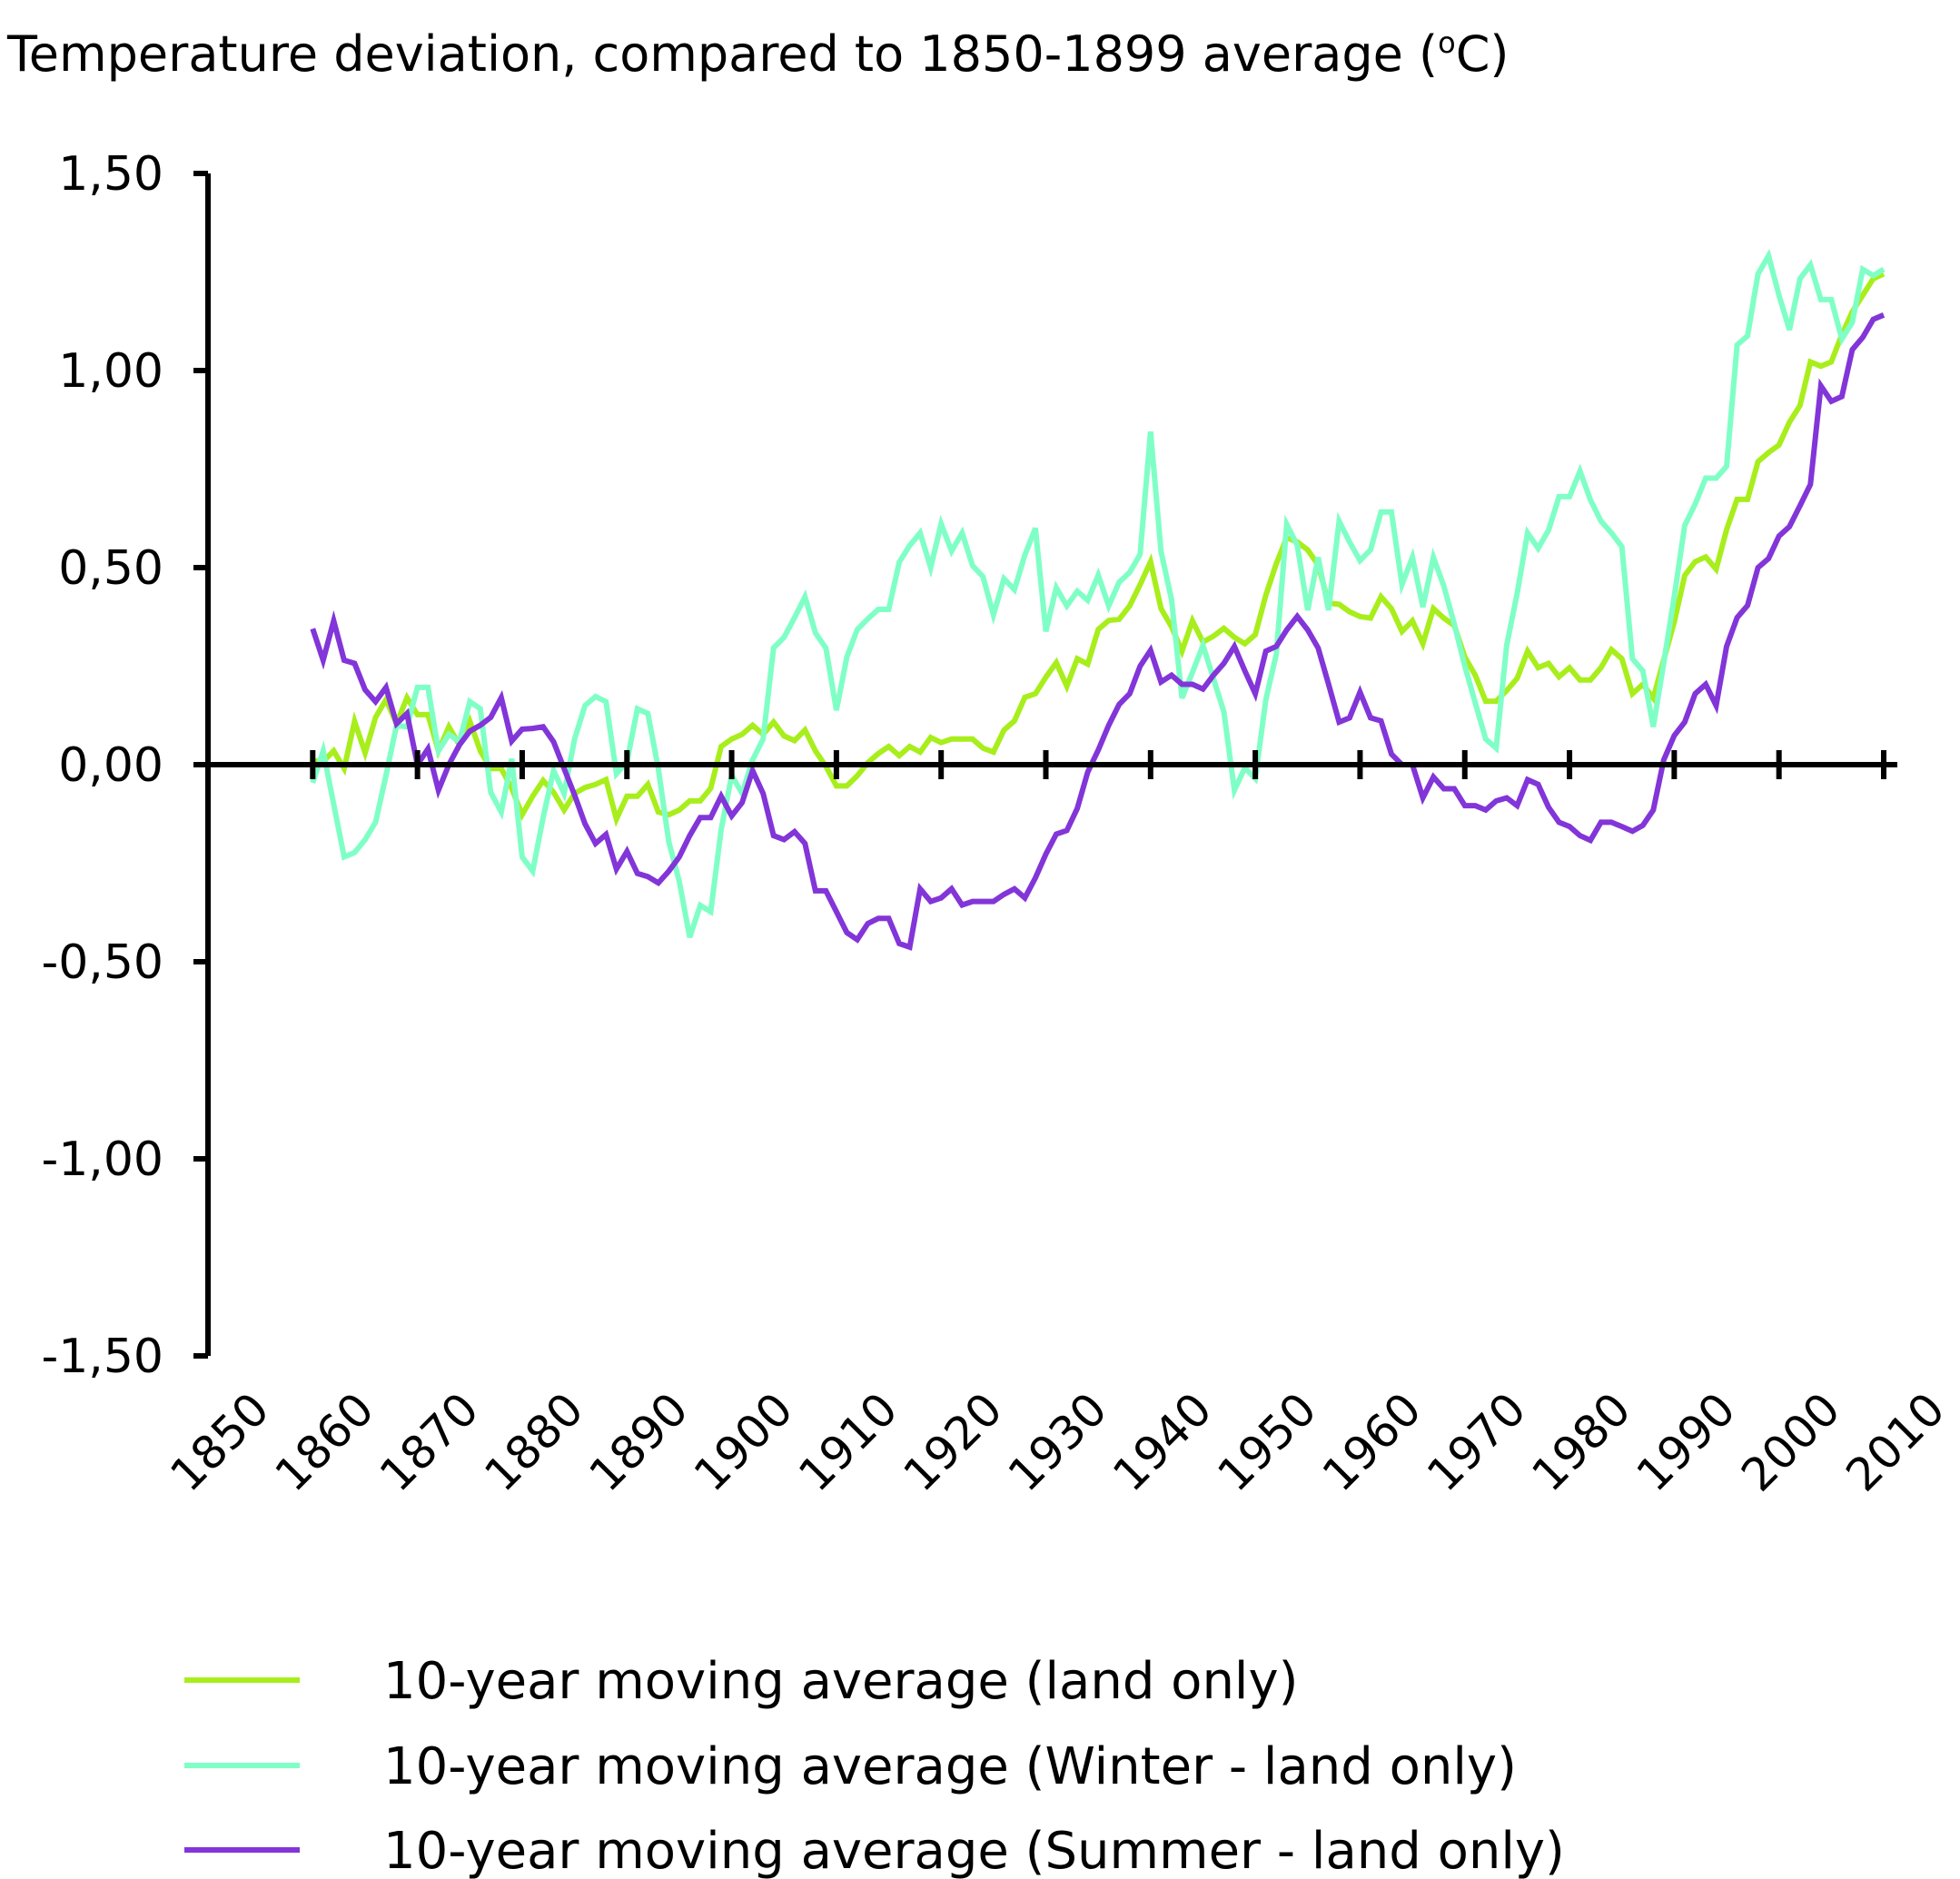 The image size is (1960, 1879). I want to click on x-tick-label: 1970, so click(1476, 1442).